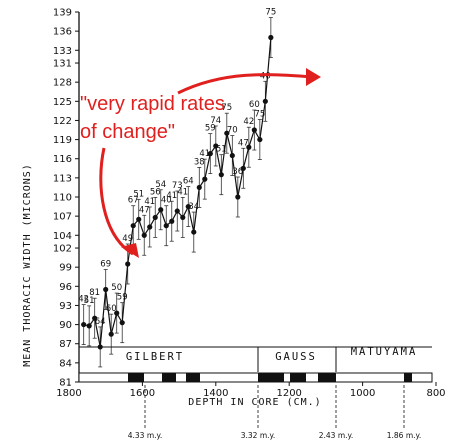 Image resolution: width=452 pixels, height=447 pixels. I want to click on point-label: 38, so click(199, 162).